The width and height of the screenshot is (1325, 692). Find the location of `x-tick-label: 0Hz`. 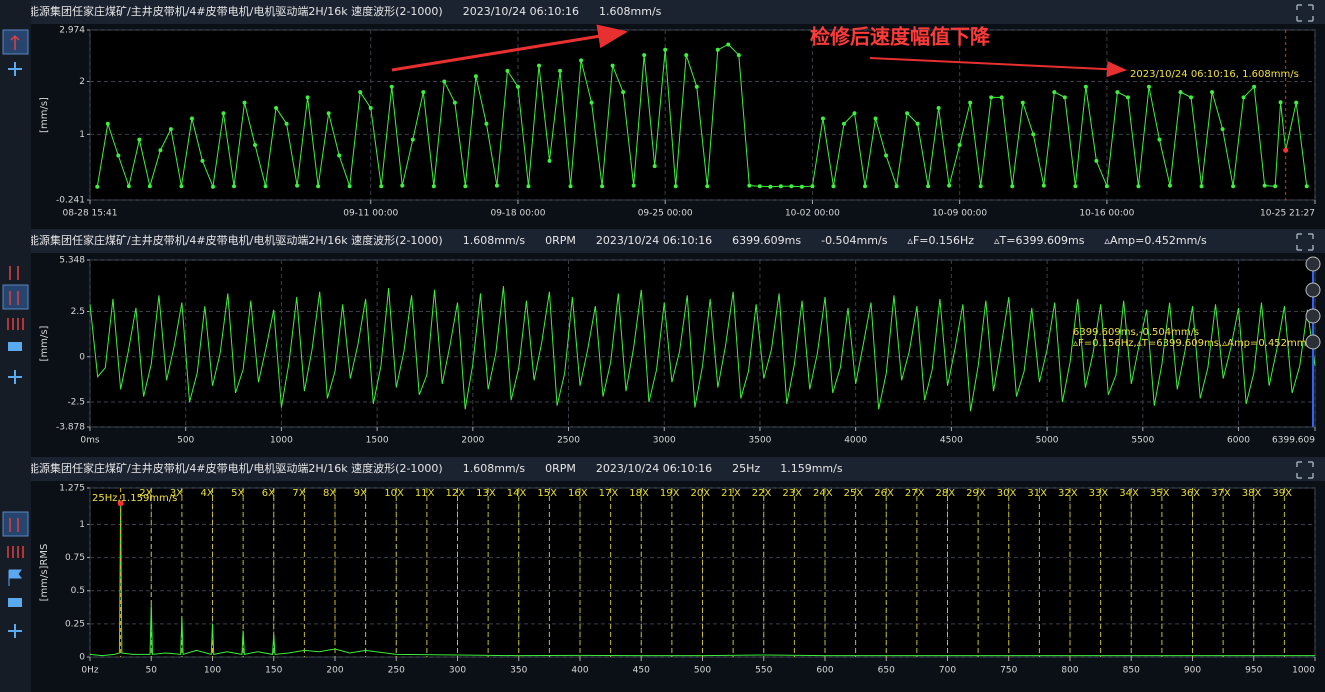

x-tick-label: 0Hz is located at coordinates (89, 671).